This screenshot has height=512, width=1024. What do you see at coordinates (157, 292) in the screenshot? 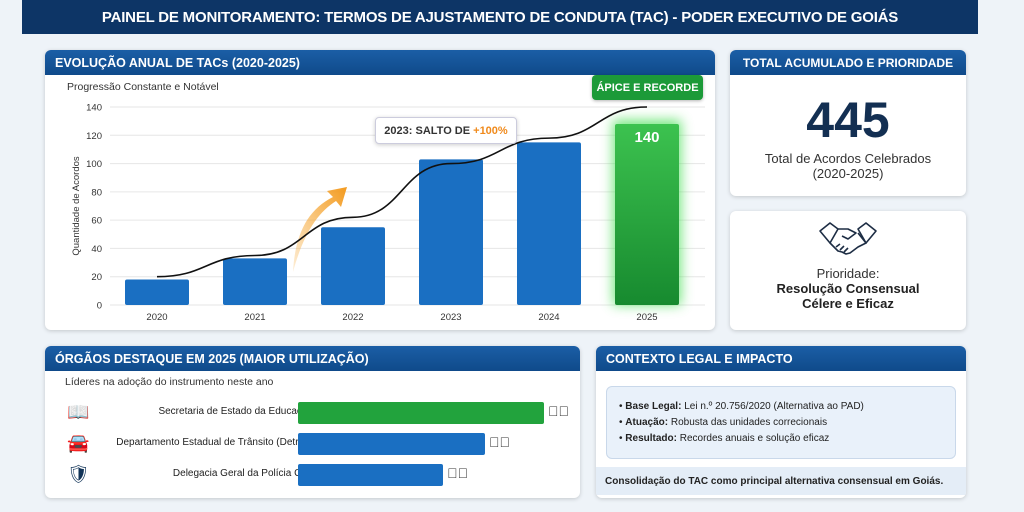
I see `bar-2020` at bounding box center [157, 292].